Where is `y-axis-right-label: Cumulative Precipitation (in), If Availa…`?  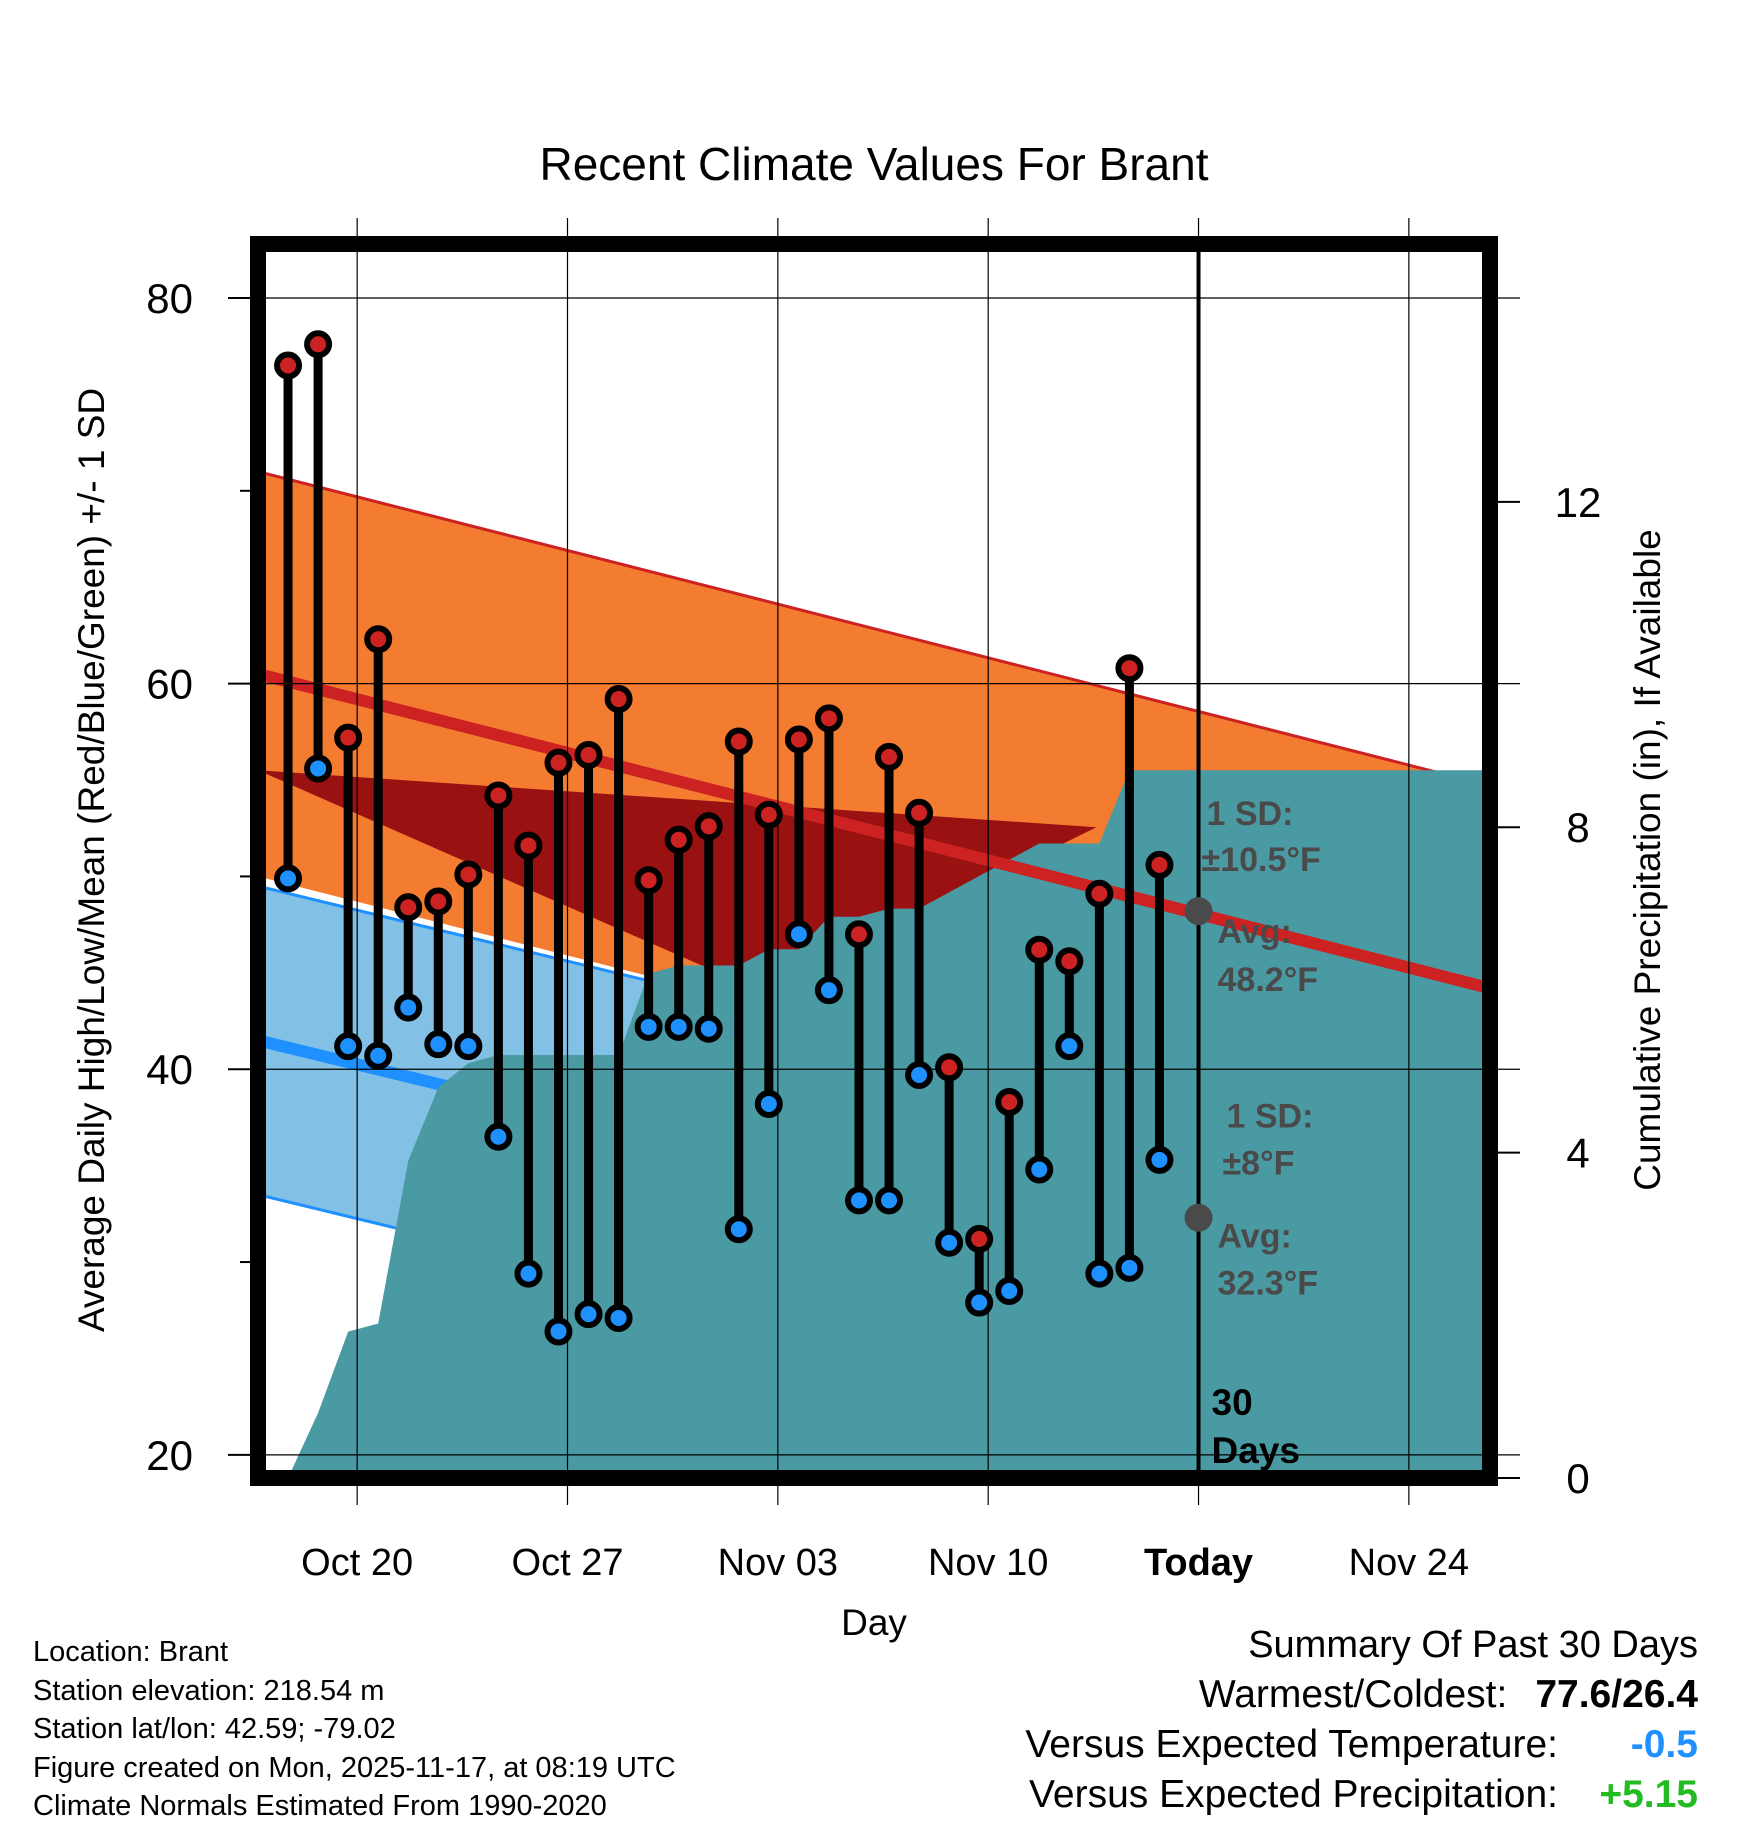 y-axis-right-label: Cumulative Precipitation (in), If Availa… is located at coordinates (1647, 860).